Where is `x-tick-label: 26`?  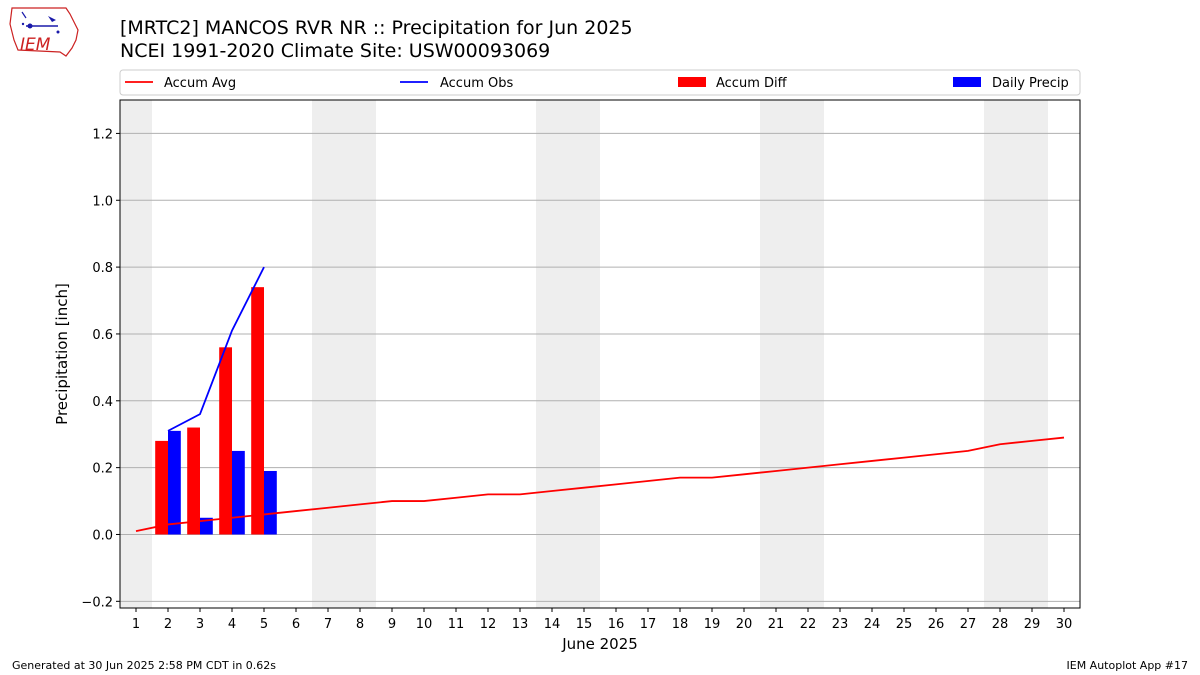
x-tick-label: 26 is located at coordinates (936, 624).